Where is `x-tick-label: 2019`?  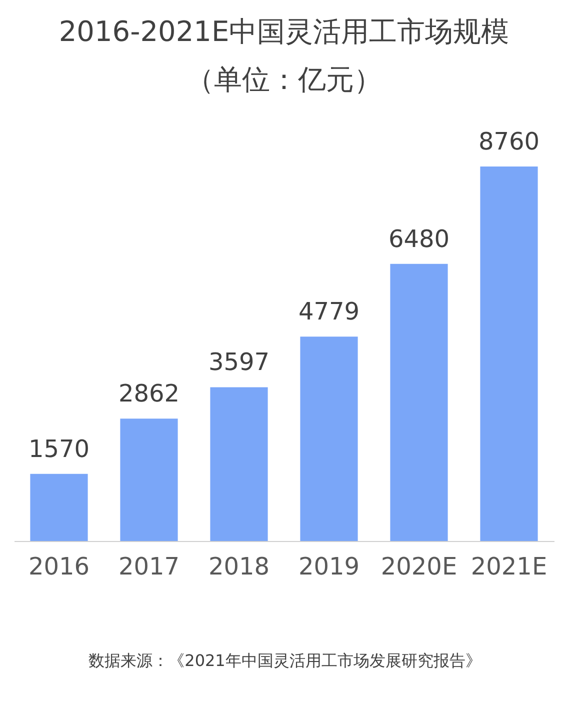
x-tick-label: 2019 is located at coordinates (329, 566).